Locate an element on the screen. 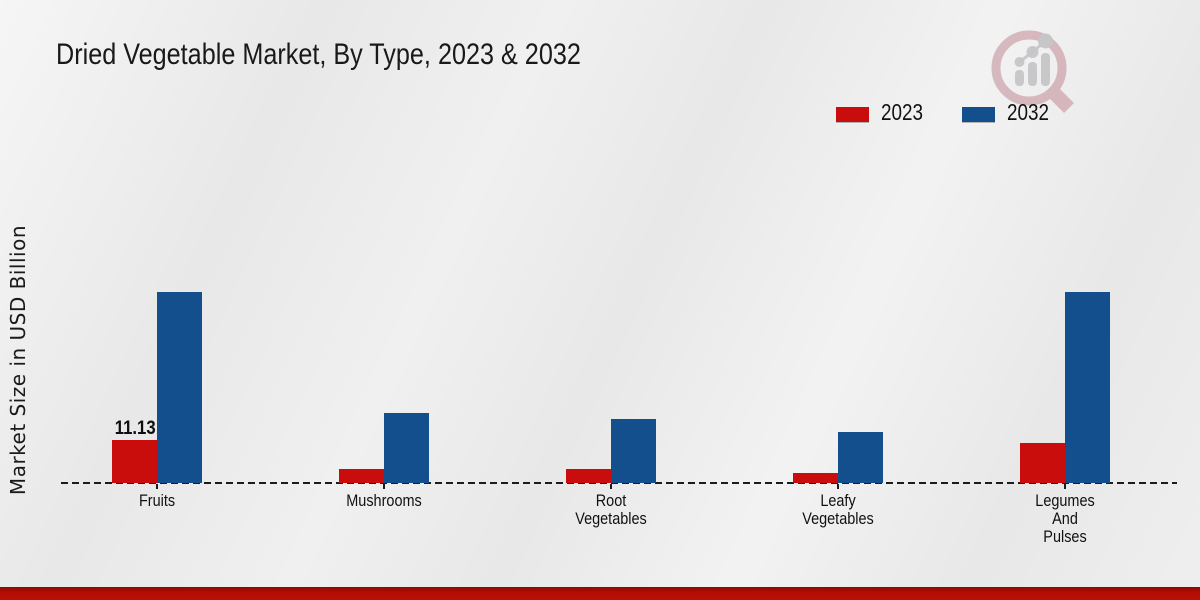  bar-2032-fruits is located at coordinates (179, 387).